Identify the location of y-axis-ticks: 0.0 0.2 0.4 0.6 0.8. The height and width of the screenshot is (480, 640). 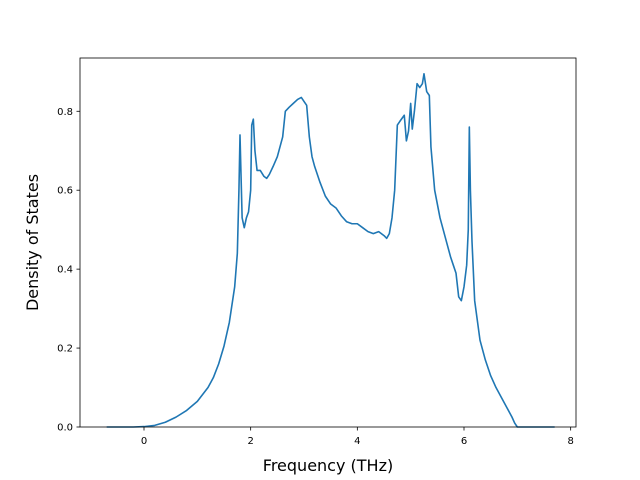
(68, 270).